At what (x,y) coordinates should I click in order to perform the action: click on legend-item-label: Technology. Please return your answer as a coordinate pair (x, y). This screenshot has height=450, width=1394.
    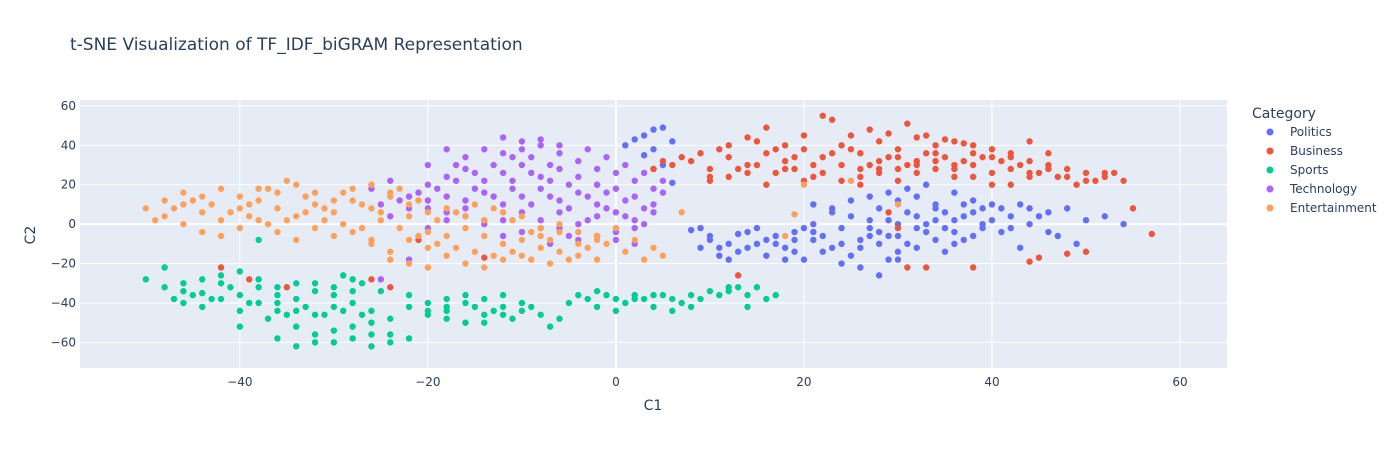
    Looking at the image, I should click on (1323, 189).